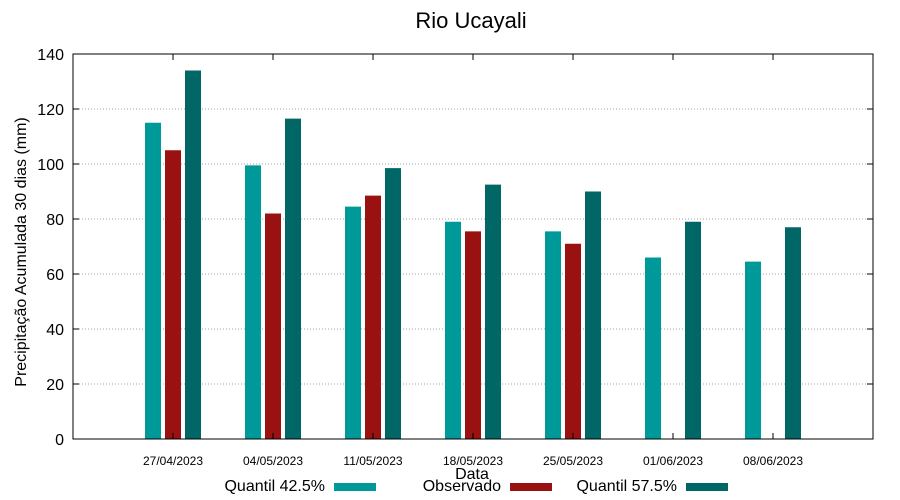 Image resolution: width=900 pixels, height=500 pixels. I want to click on x-axis-label: Data, so click(472, 474).